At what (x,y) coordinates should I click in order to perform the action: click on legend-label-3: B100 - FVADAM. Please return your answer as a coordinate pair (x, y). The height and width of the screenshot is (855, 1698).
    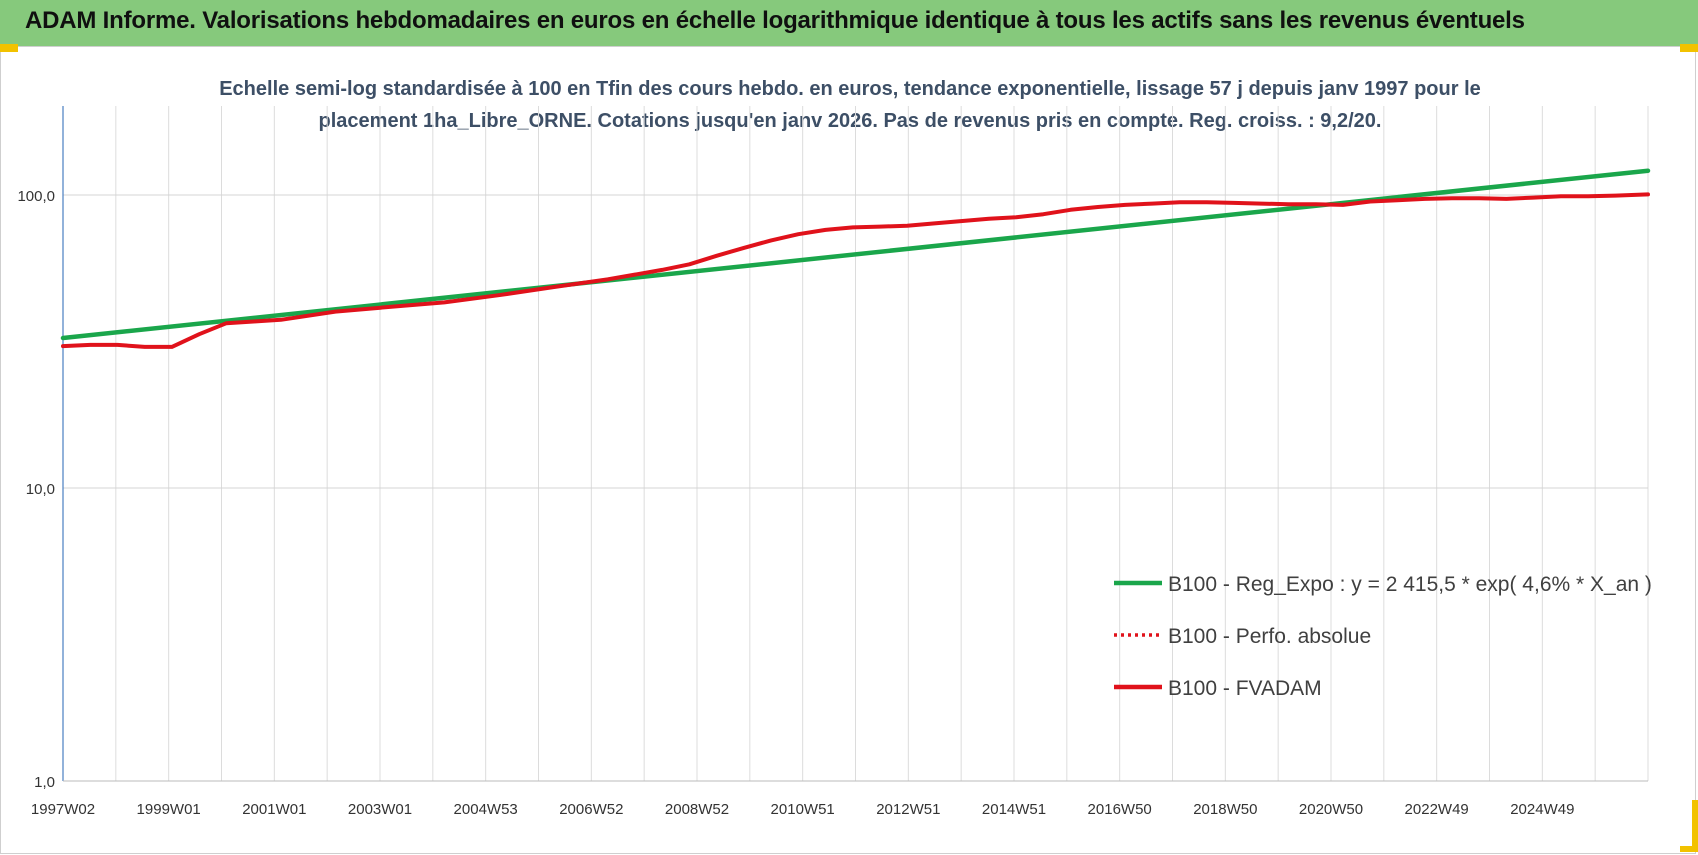
    Looking at the image, I should click on (1245, 688).